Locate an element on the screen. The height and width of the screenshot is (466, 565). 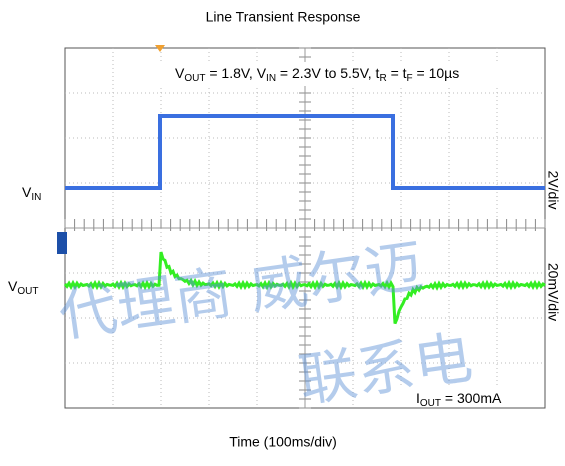
x-axis-label: Time (100ms/div) is located at coordinates (283, 442).